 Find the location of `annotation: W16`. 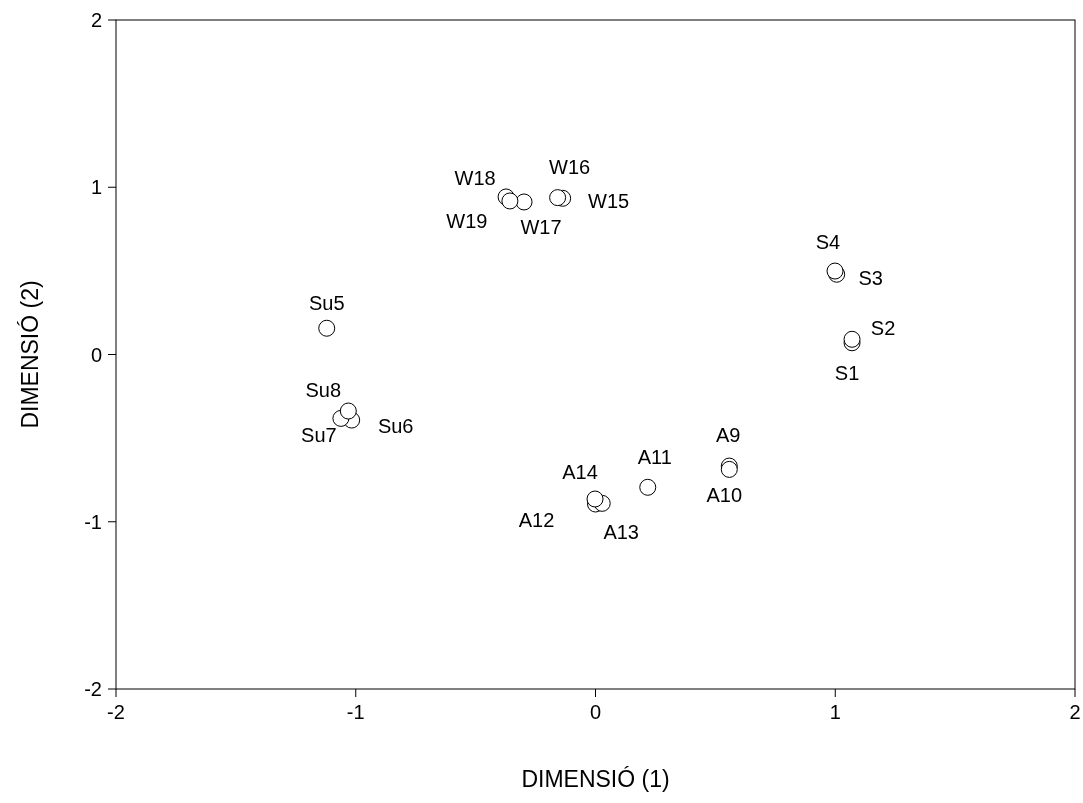

annotation: W16 is located at coordinates (570, 166).